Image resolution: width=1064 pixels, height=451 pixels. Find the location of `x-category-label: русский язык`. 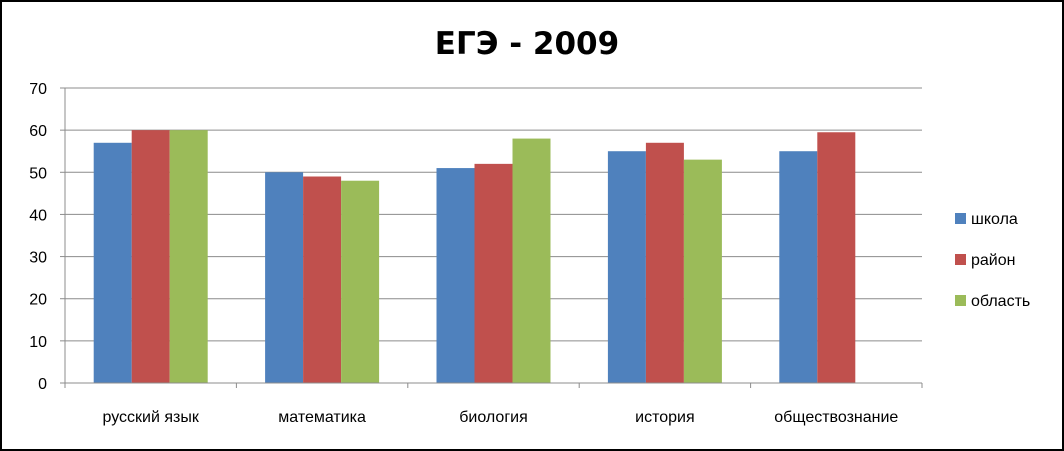

x-category-label: русский язык is located at coordinates (151, 417).